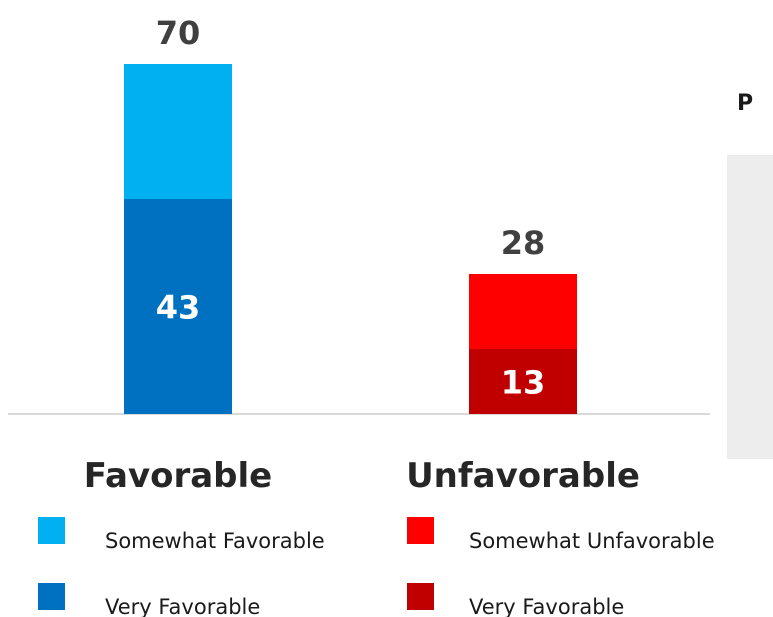 Image resolution: width=773 pixels, height=617 pixels. I want to click on legend-swatch-somewhat-favorable, so click(51, 530).